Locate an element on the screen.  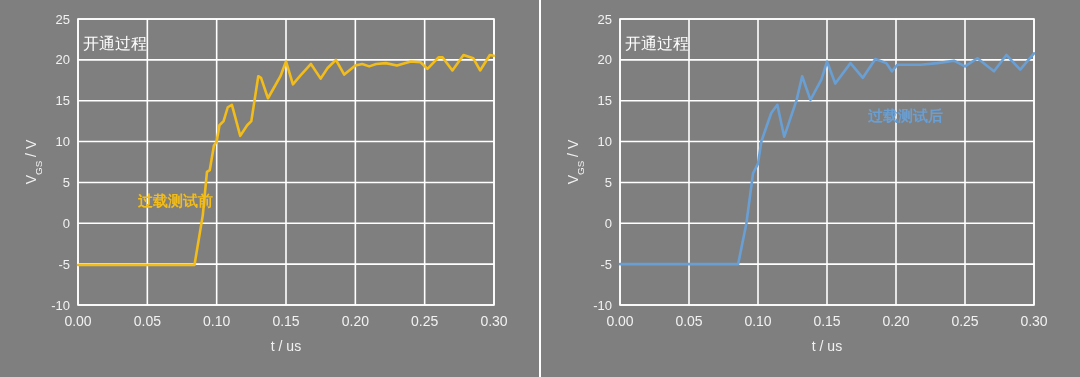
text: 开通过程 is located at coordinates (115, 43).